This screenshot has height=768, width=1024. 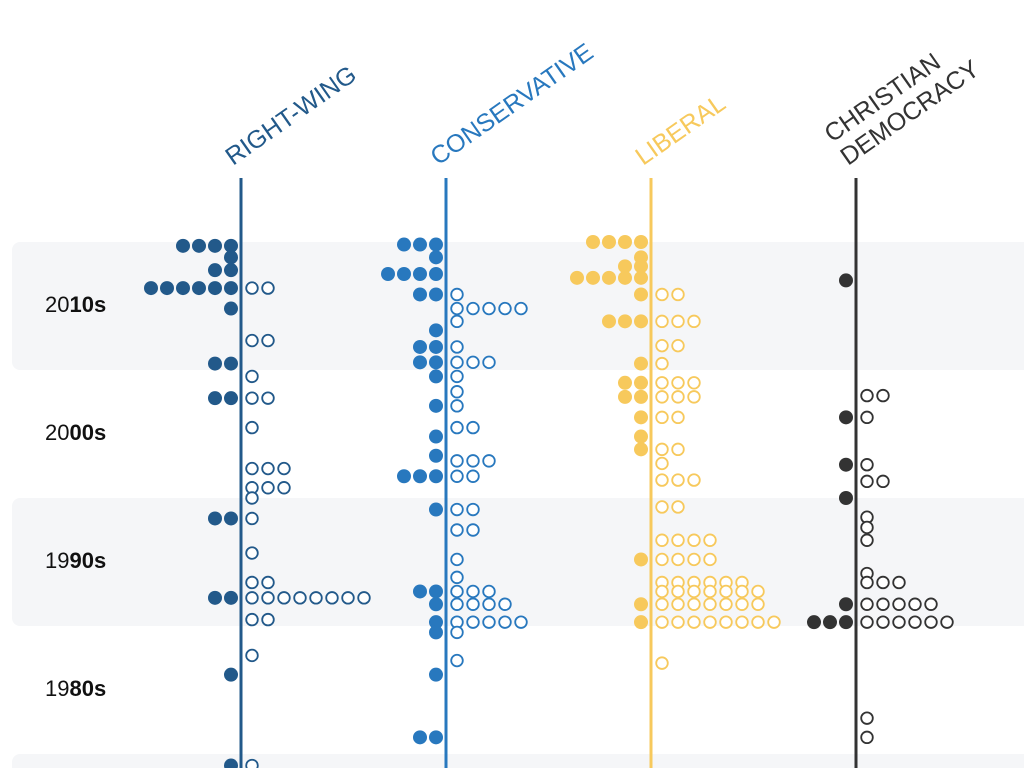 I want to click on decade-suffix: 00s, so click(x=87, y=432).